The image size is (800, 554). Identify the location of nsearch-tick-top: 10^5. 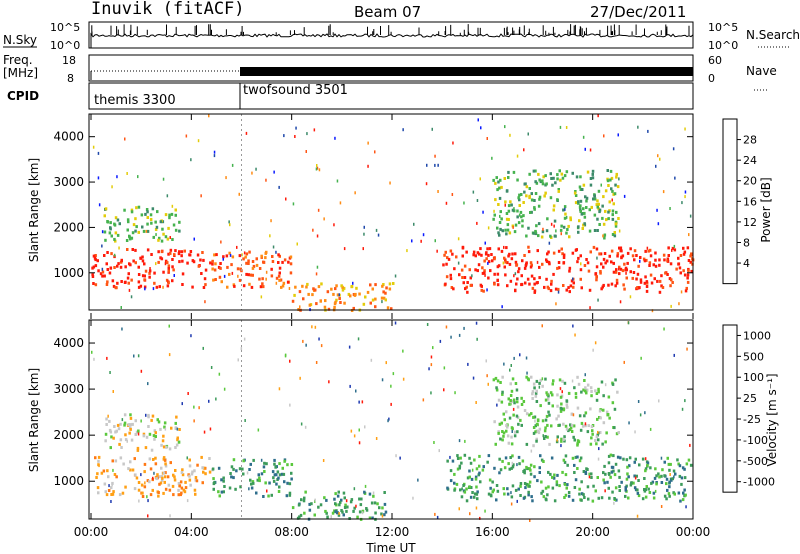
(723, 27).